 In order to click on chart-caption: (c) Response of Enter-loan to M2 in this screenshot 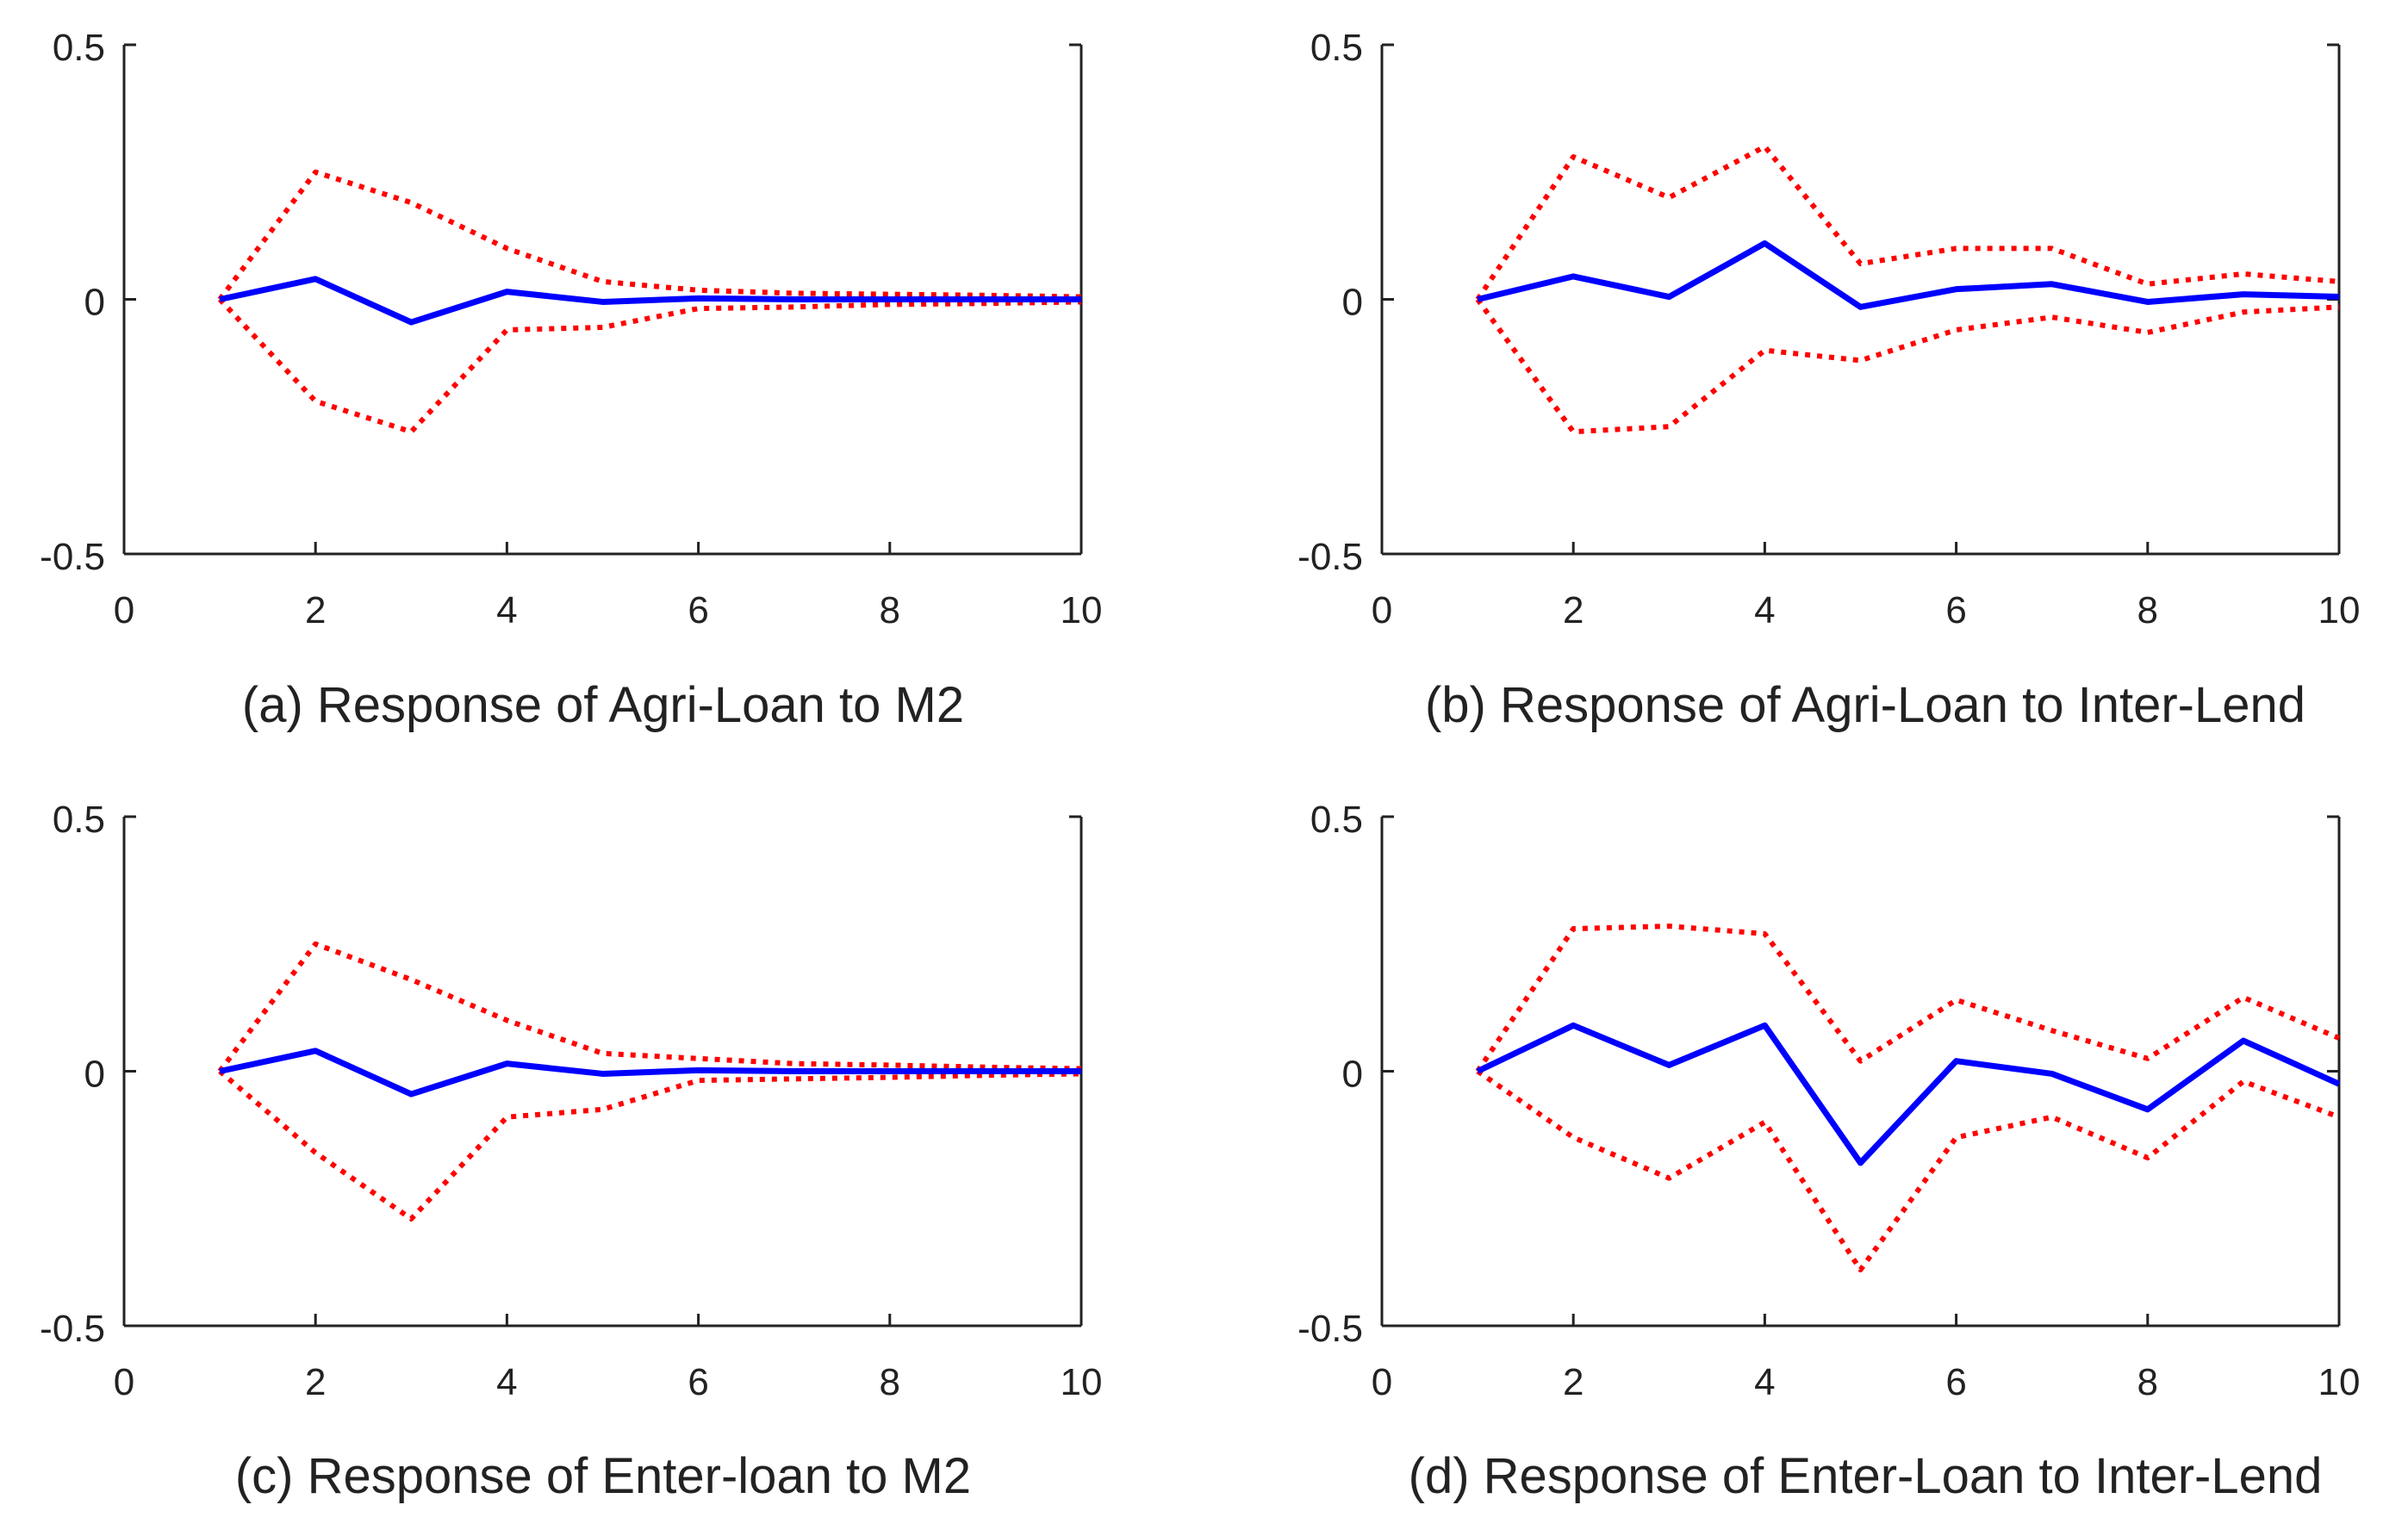, I will do `click(603, 1476)`.